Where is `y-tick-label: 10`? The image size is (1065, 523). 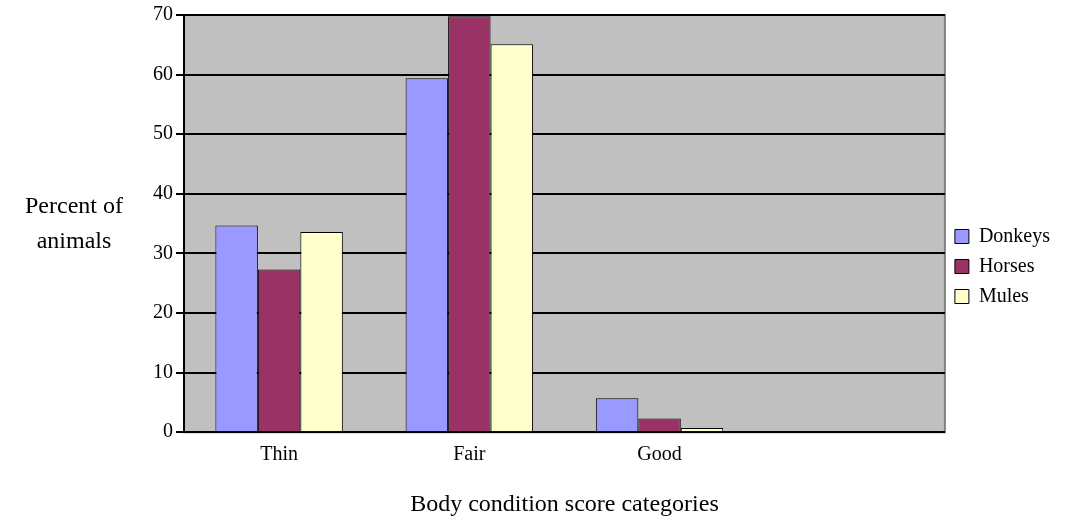
y-tick-label: 10 is located at coordinates (163, 370).